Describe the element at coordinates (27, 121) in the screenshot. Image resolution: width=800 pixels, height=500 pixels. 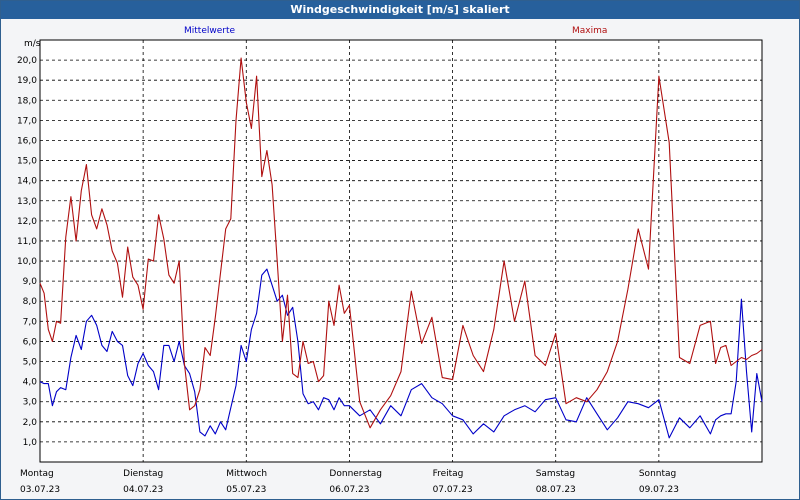
I see `y-tick-label: 17,0` at that location.